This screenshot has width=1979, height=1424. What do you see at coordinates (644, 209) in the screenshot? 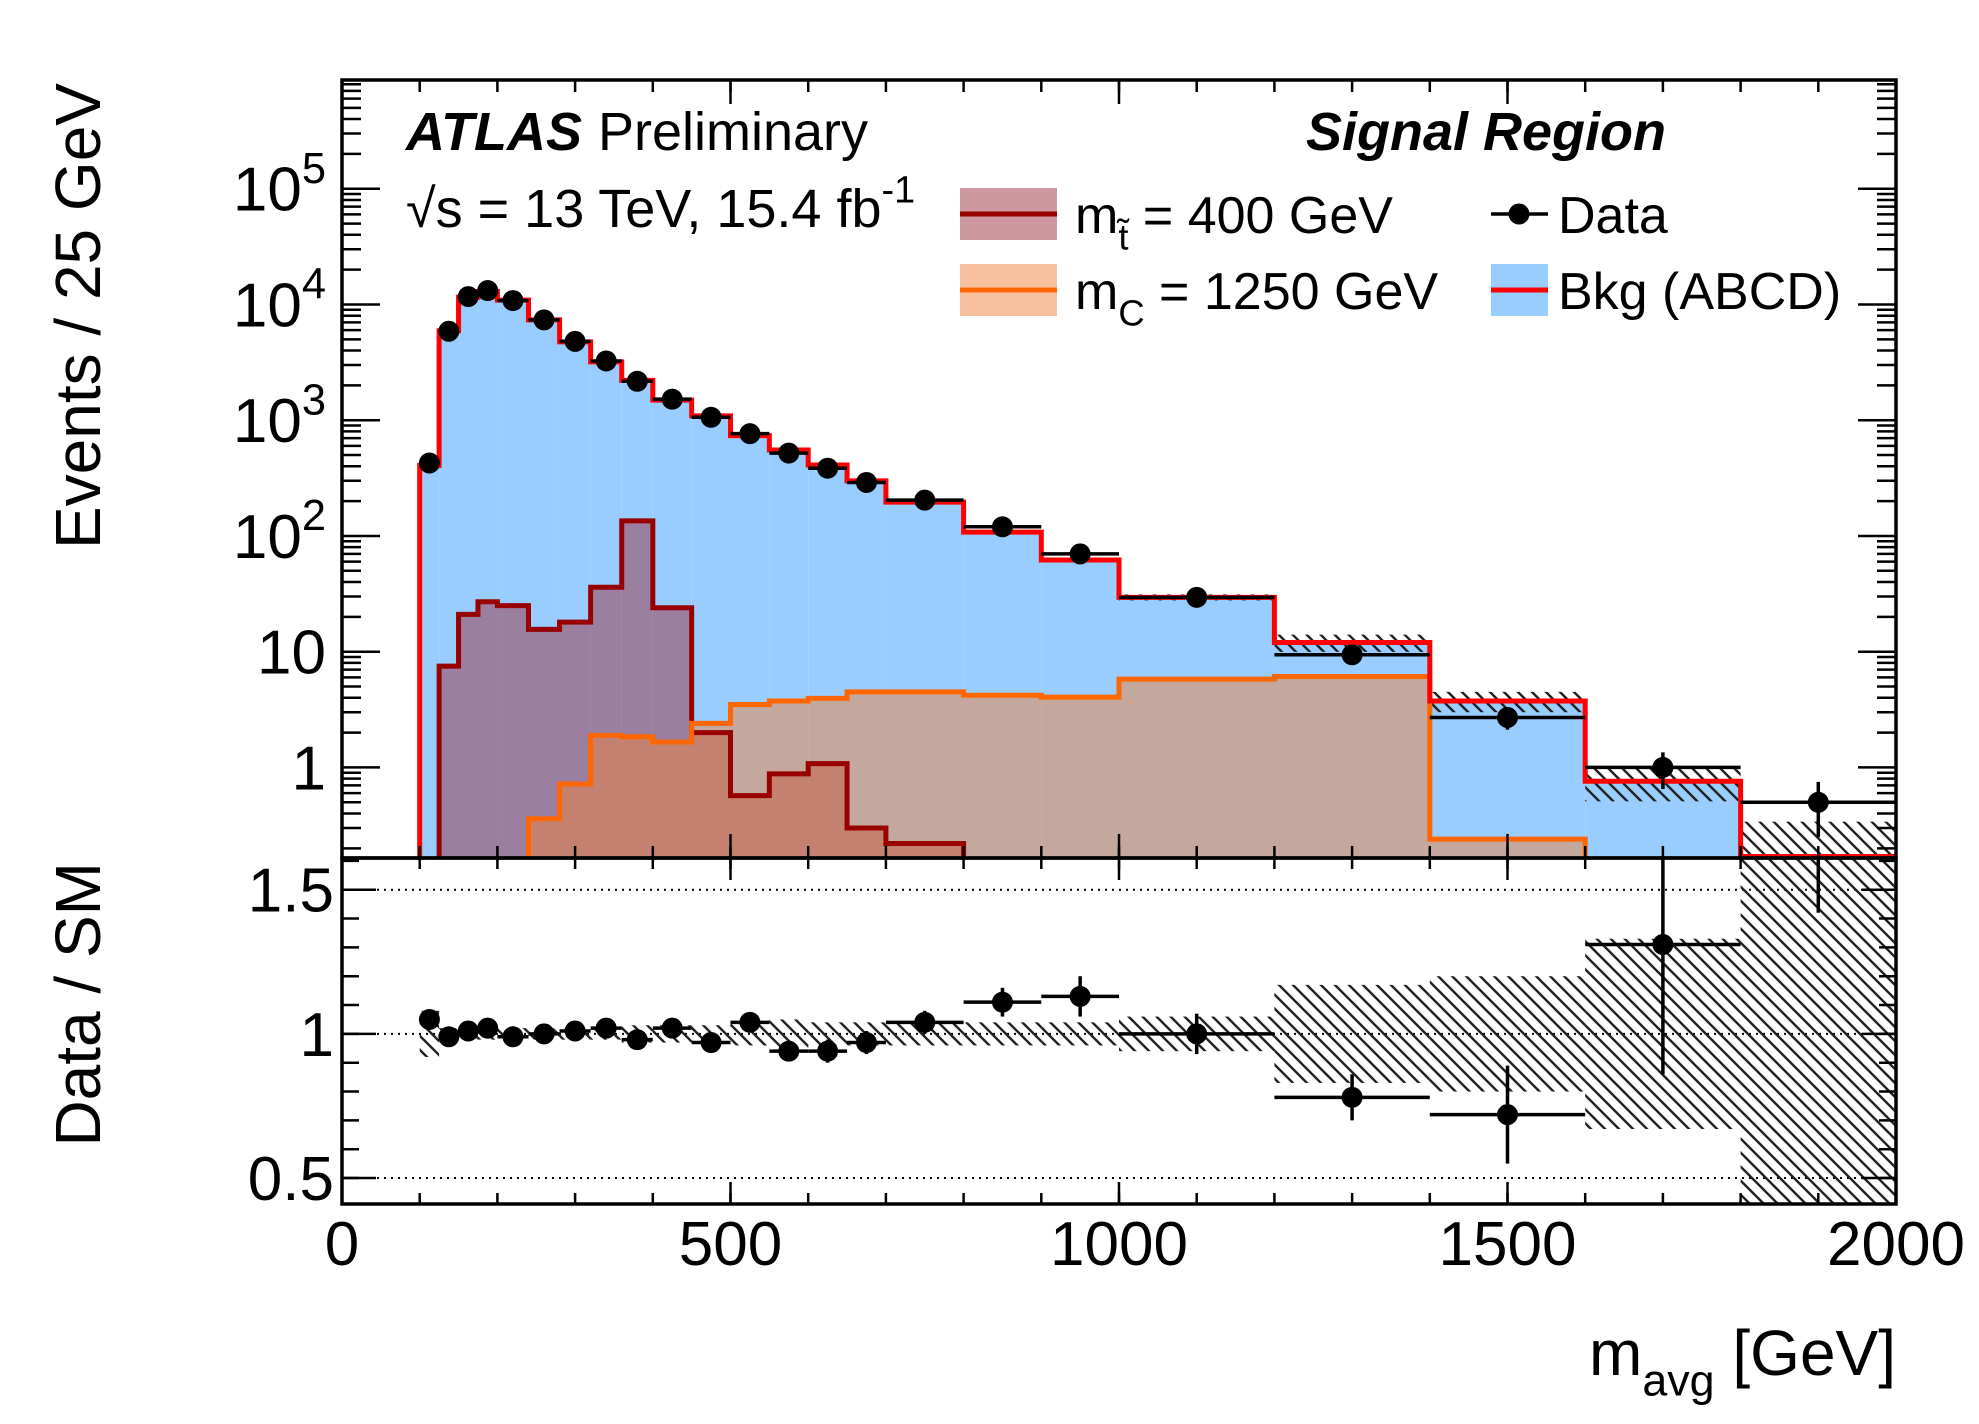
I see `text-segment: √s = 13 TeV, 15.4 fb` at bounding box center [644, 209].